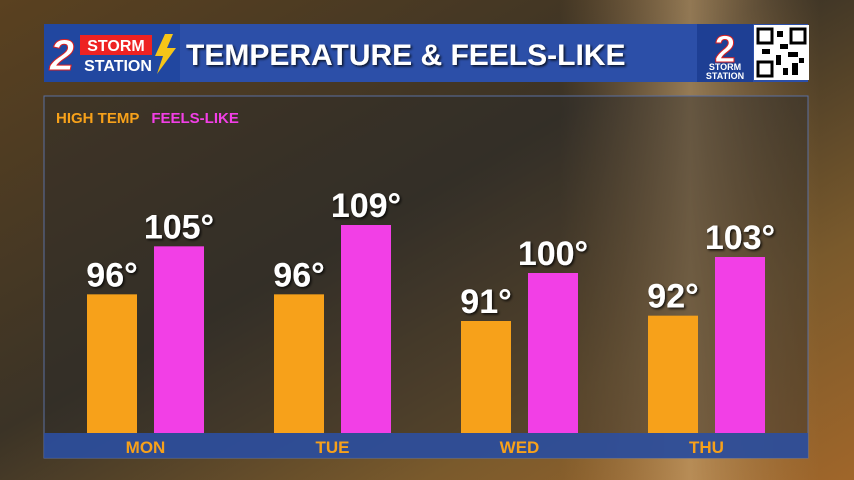  I want to click on value-label: 109°, so click(366, 206).